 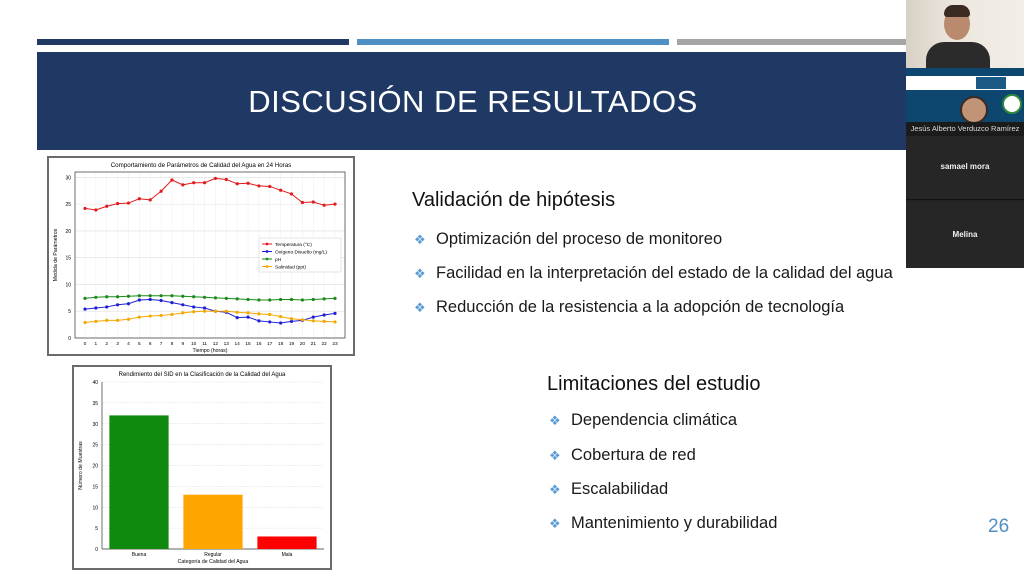 What do you see at coordinates (473, 101) in the screenshot?
I see `slide-title: DISCUSIÓN DE RESULTADOS` at bounding box center [473, 101].